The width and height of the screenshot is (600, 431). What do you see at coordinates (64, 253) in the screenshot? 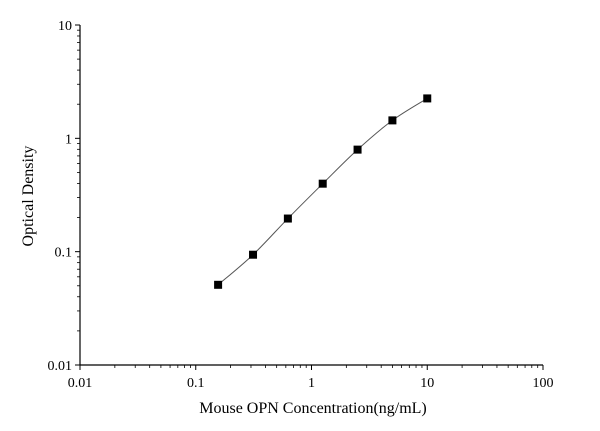
I see `y-tick-label: 0.1` at bounding box center [64, 253].